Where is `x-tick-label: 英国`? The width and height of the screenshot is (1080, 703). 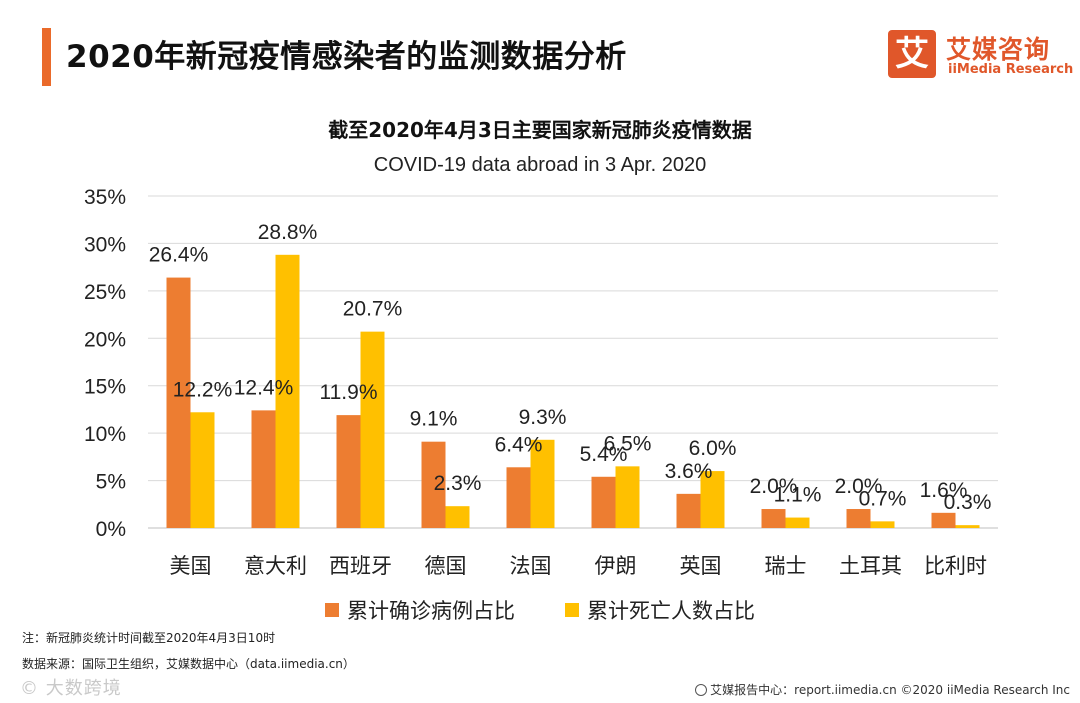
x-tick-label: 英国 is located at coordinates (701, 566).